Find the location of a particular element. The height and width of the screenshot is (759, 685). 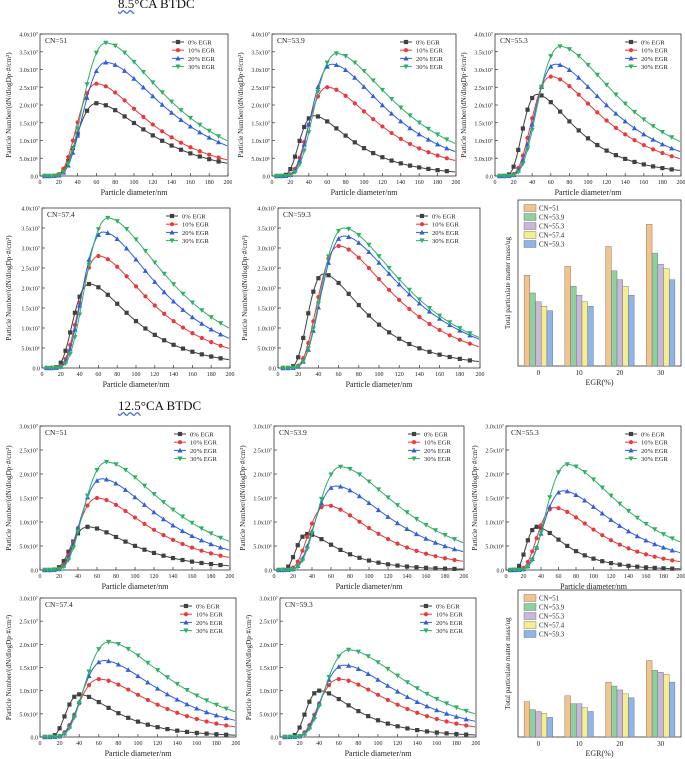

legend-swatch is located at coordinates (530, 598).